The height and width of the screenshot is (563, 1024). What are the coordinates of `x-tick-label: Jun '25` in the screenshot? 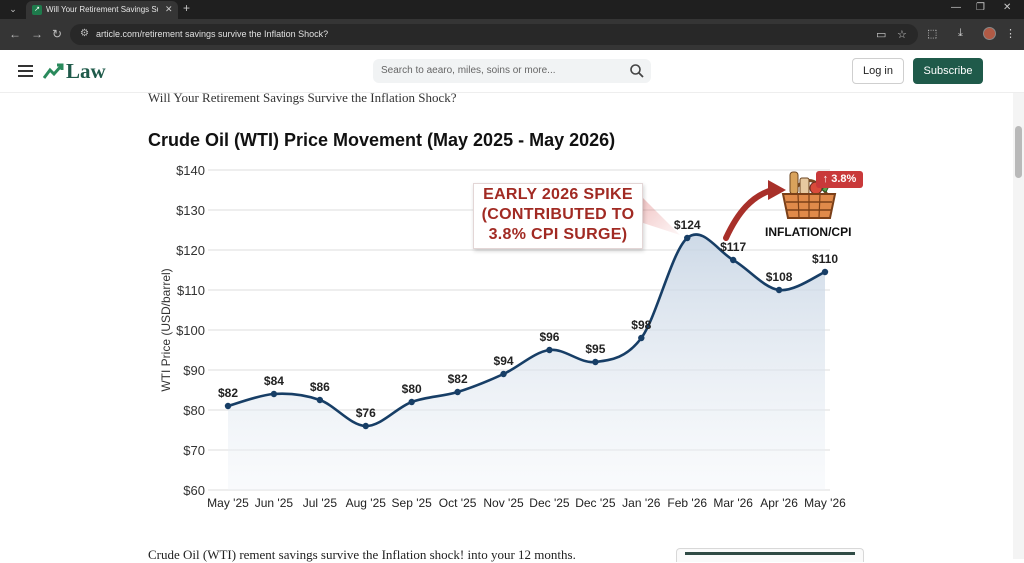 It's located at (274, 503).